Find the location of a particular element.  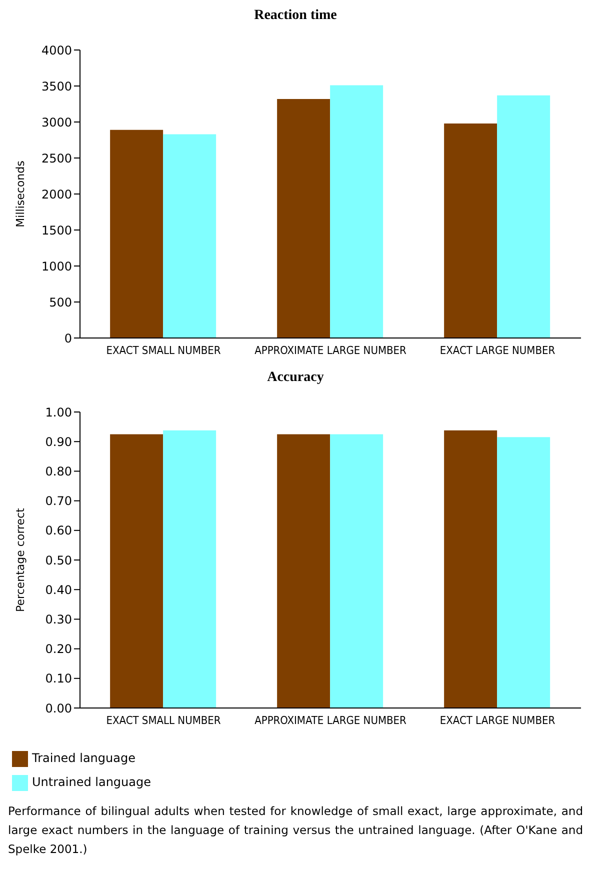

y-tick-label: 1000 is located at coordinates (56, 266).